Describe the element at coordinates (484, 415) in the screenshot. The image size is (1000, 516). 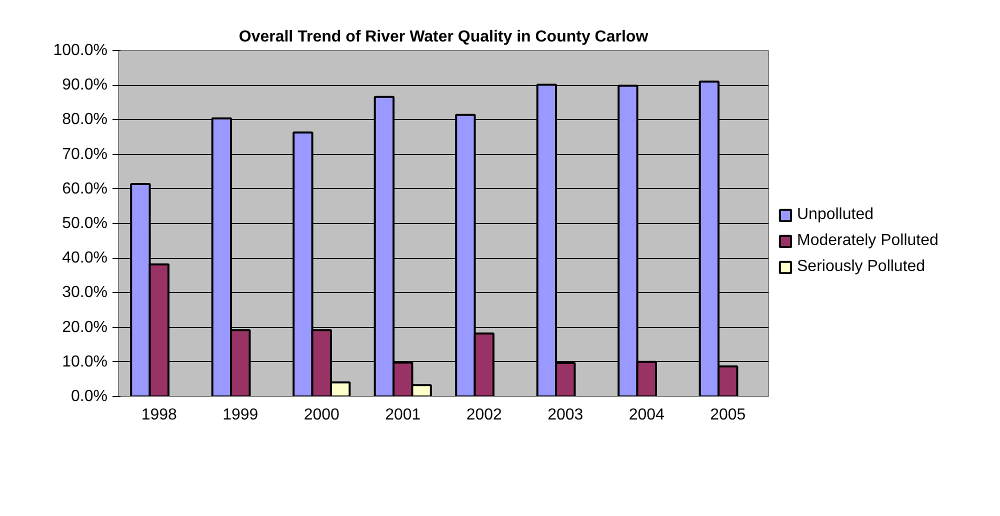
I see `x-tick-label: 2002` at that location.